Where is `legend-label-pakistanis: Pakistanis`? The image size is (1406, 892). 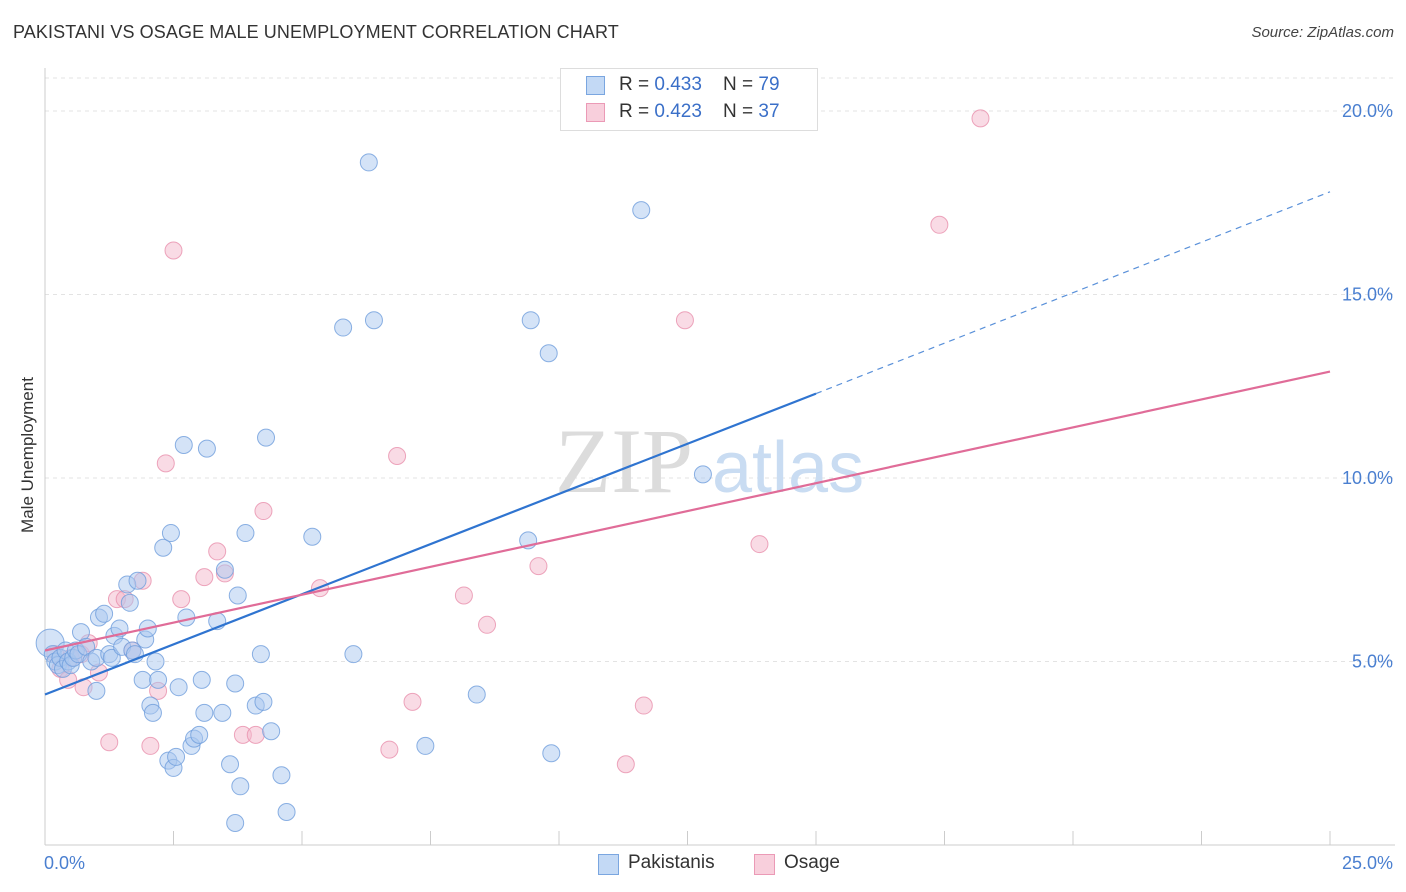 legend-label-pakistanis: Pakistanis is located at coordinates (671, 862).